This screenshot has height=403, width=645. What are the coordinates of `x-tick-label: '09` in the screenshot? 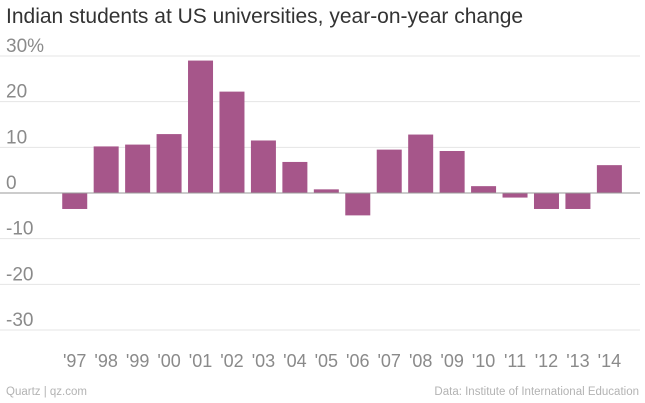 It's located at (451, 361).